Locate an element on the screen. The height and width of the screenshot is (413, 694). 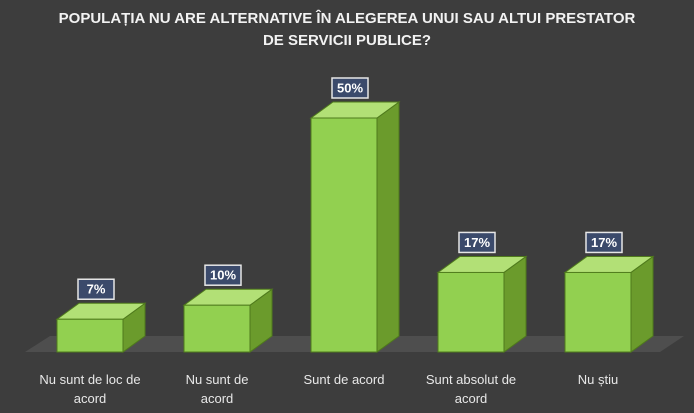
x-tick-label: Sunt de acord is located at coordinates (344, 379).